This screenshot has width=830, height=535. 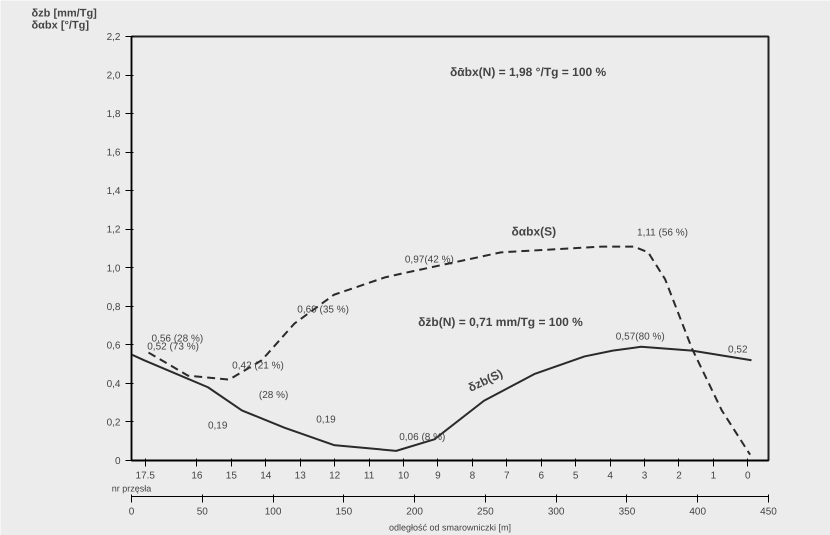 What do you see at coordinates (113, 153) in the screenshot?
I see `y-tick-label: 1,6` at bounding box center [113, 153].